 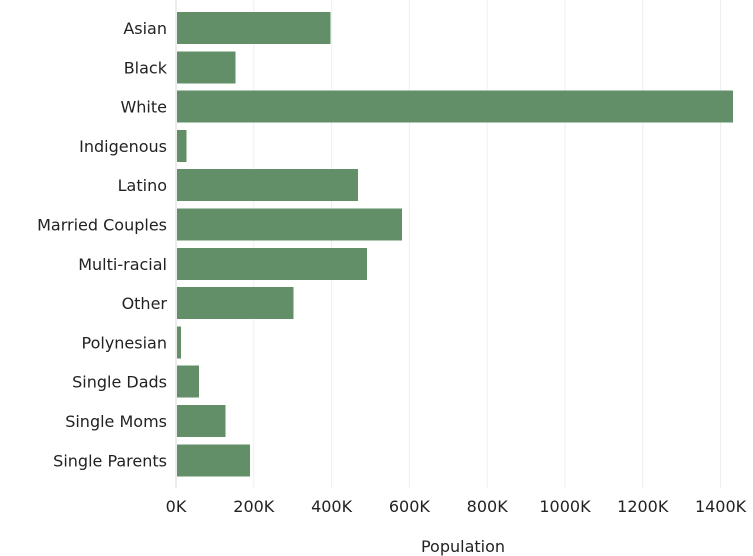 What do you see at coordinates (201, 421) in the screenshot?
I see `bar-single-moms` at bounding box center [201, 421].